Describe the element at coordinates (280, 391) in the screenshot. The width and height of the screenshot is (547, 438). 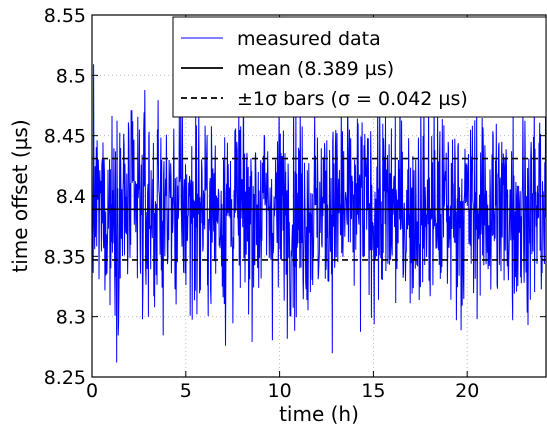
I see `x-tick-label-2: 10` at that location.